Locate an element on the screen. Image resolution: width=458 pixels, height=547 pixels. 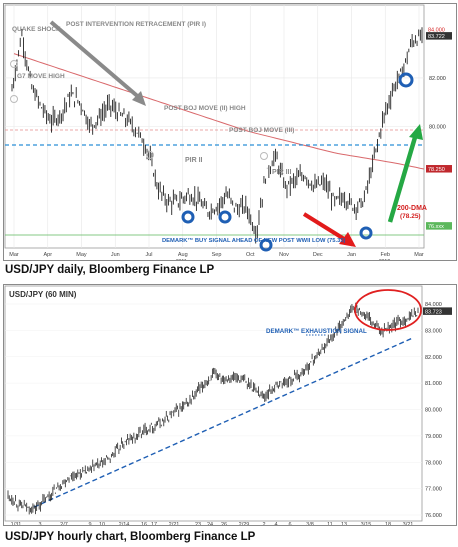
green-arrowhead is located at coordinates (416, 132).